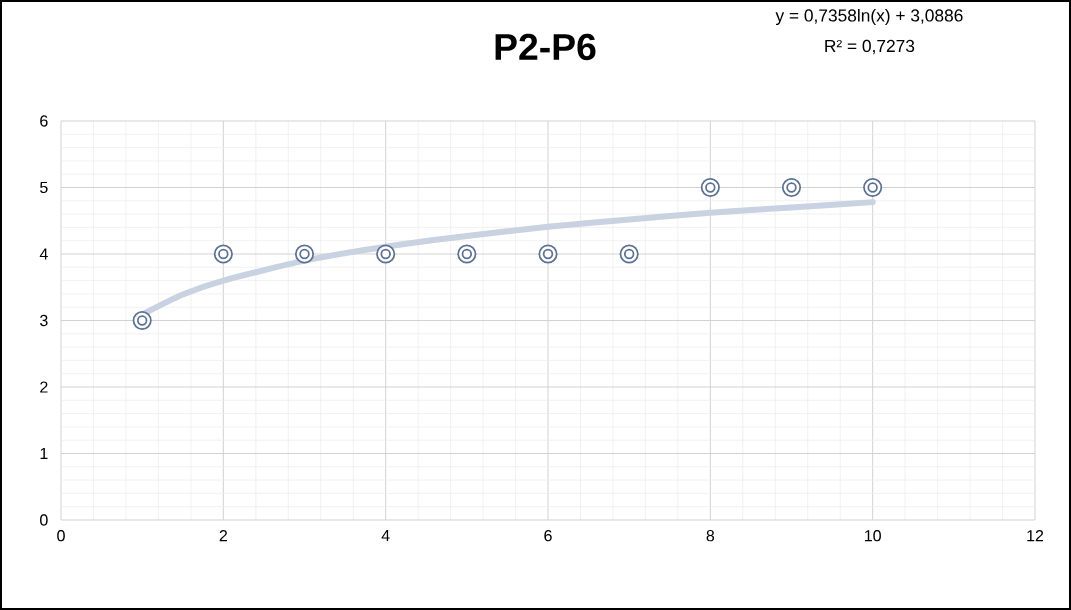 Image resolution: width=1071 pixels, height=610 pixels. What do you see at coordinates (1035, 536) in the screenshot?
I see `x-tick-label: 12` at bounding box center [1035, 536].